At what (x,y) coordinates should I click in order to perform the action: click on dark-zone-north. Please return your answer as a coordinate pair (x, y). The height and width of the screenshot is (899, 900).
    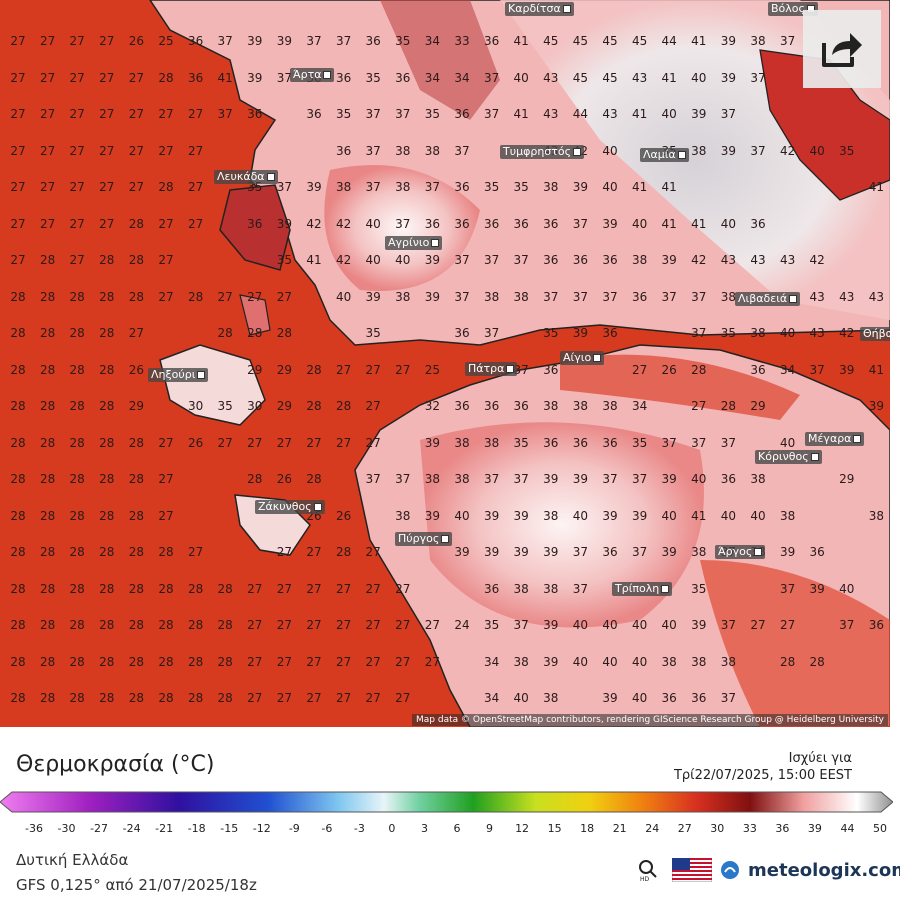
    Looking at the image, I should click on (440, 60).